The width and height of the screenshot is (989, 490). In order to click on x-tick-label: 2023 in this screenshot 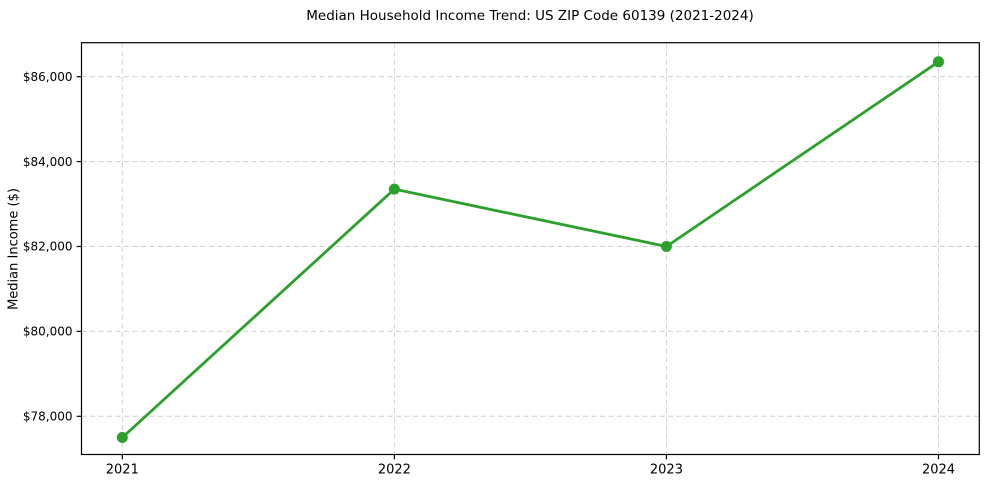, I will do `click(666, 470)`.